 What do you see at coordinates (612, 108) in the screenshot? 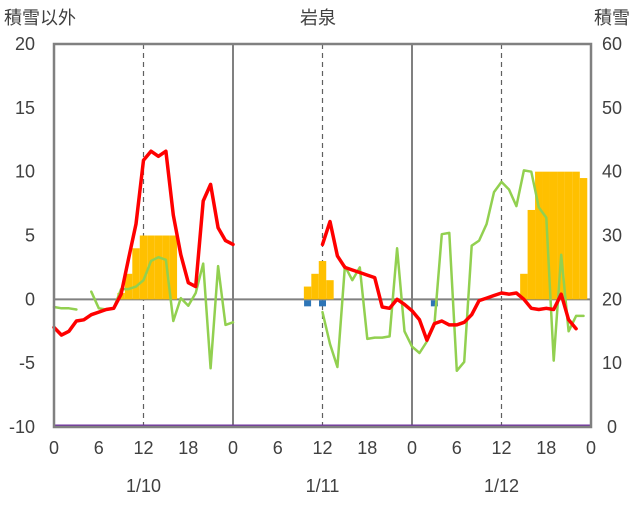
I see `y-right-tick-label: 50` at bounding box center [612, 108].